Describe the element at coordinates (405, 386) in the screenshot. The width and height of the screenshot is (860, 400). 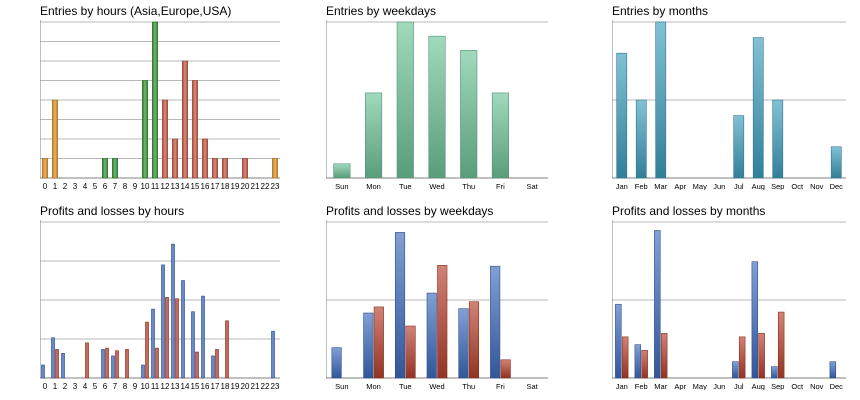
I see `x-tick-label: Tue` at that location.